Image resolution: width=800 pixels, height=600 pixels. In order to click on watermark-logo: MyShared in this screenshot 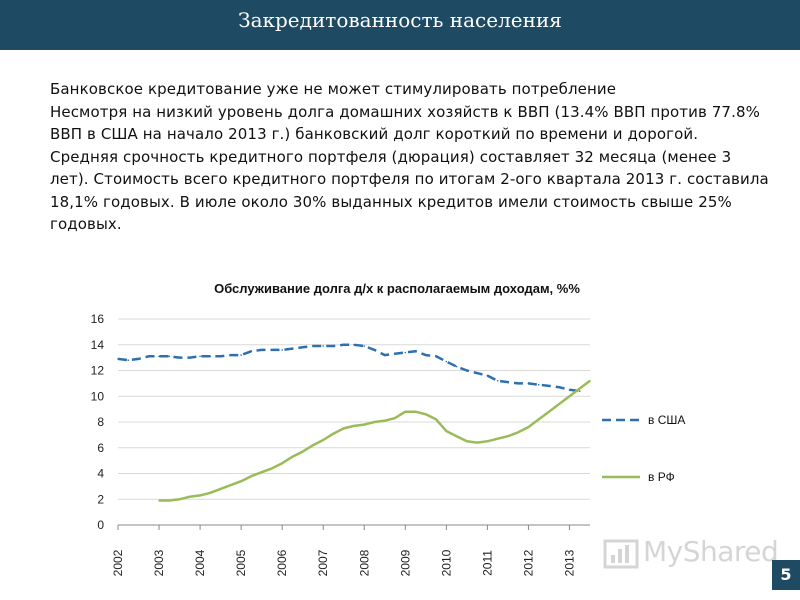, I will do `click(691, 553)`.